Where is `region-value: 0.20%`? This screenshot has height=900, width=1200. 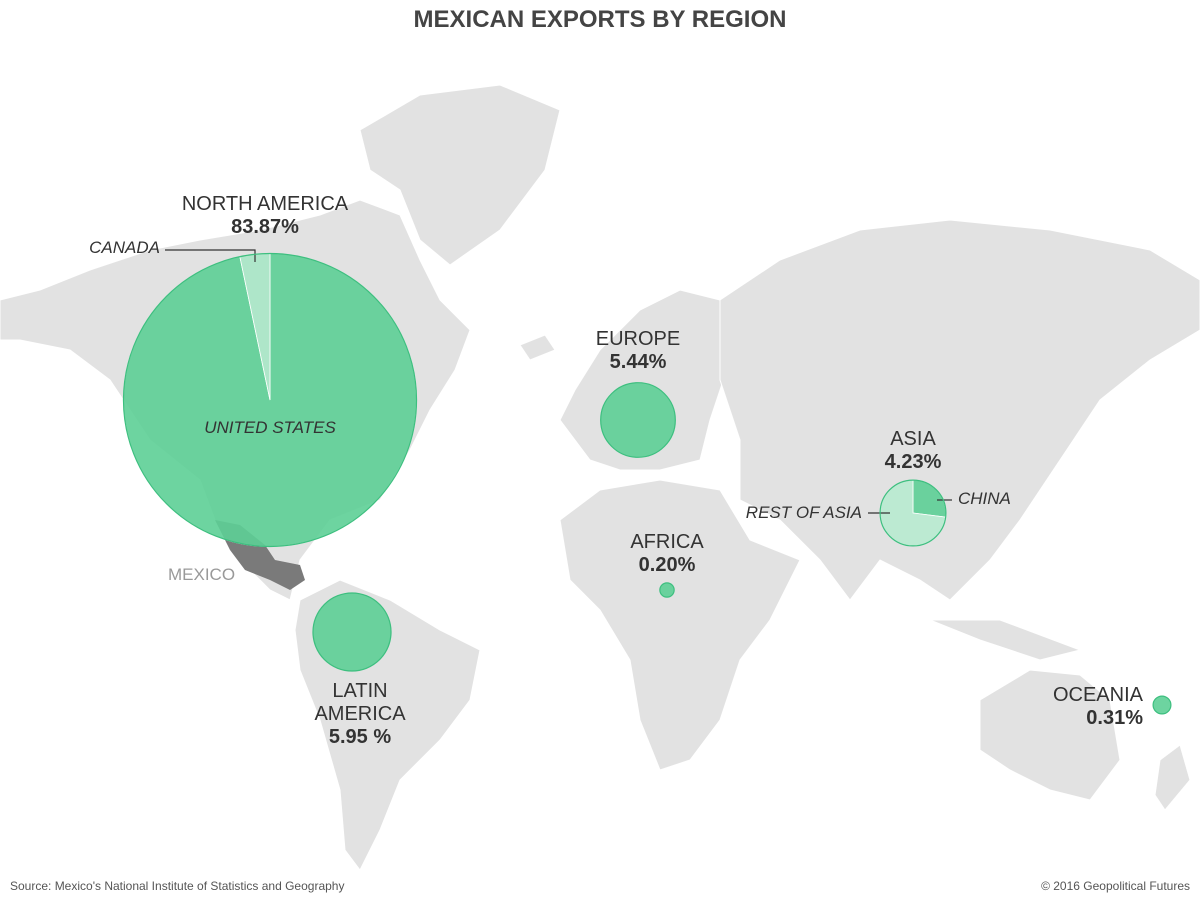 region-value: 0.20% is located at coordinates (667, 565).